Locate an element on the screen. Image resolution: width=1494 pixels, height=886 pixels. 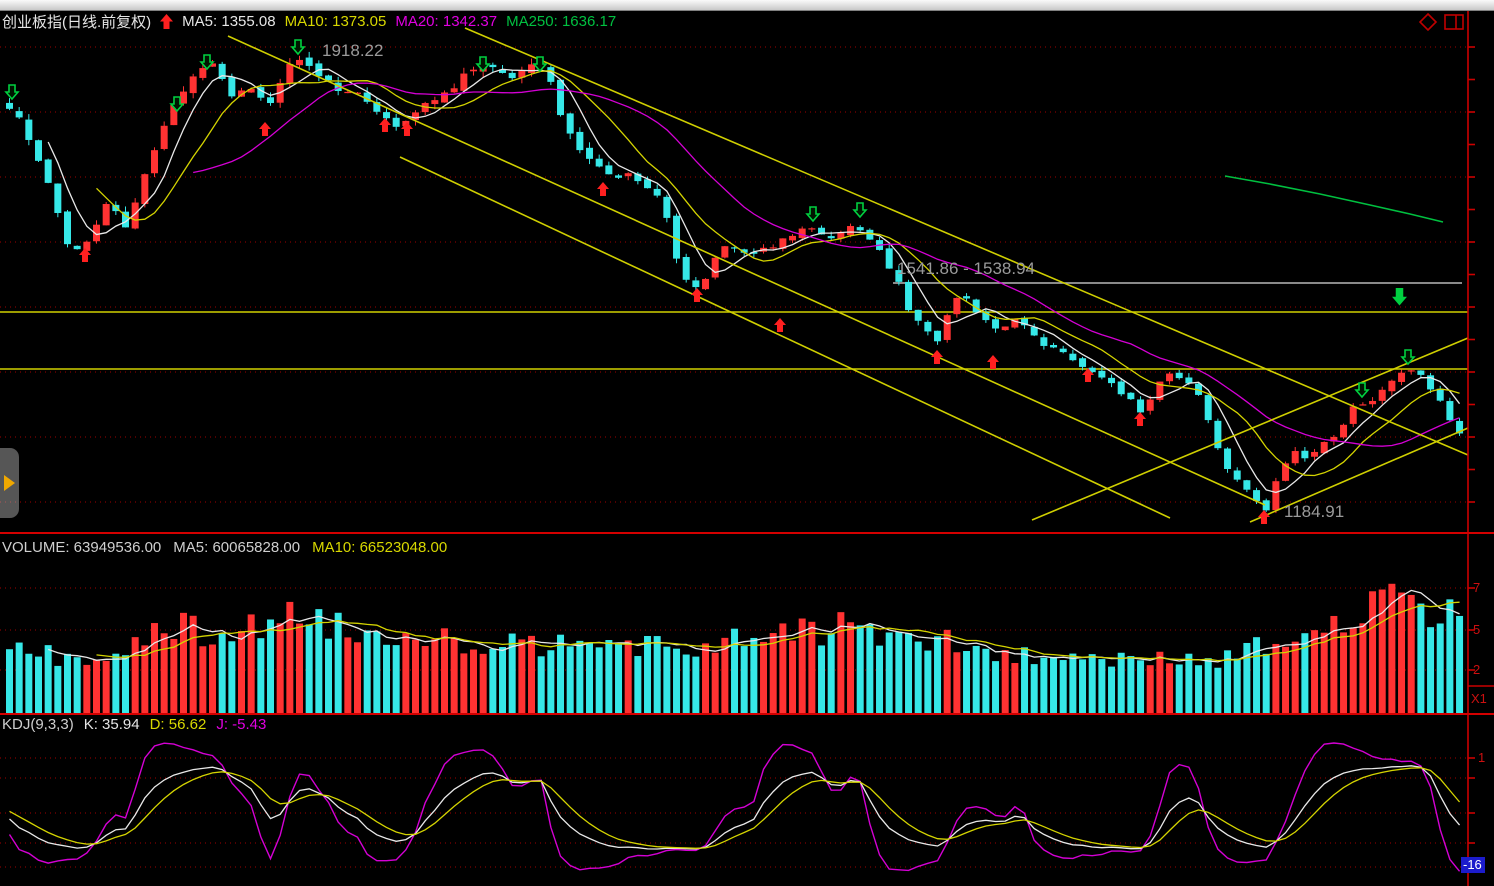
expand-arrow-icon is located at coordinates (9, 483).